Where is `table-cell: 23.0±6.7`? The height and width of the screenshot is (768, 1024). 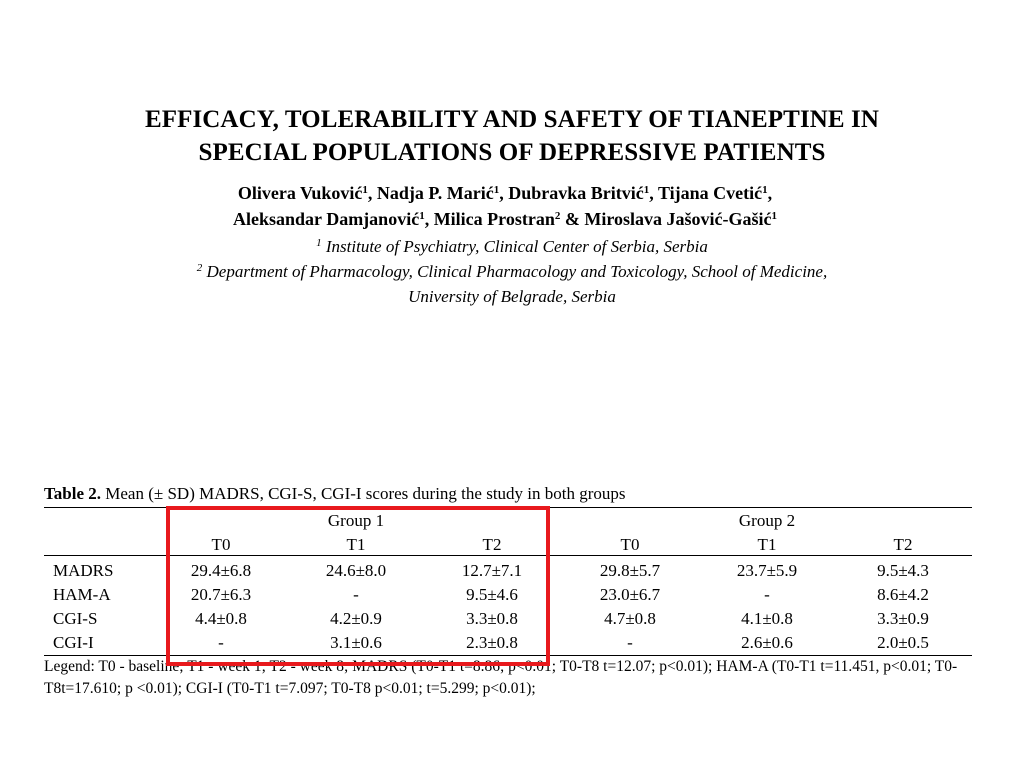 table-cell: 23.0±6.7 is located at coordinates (630, 594).